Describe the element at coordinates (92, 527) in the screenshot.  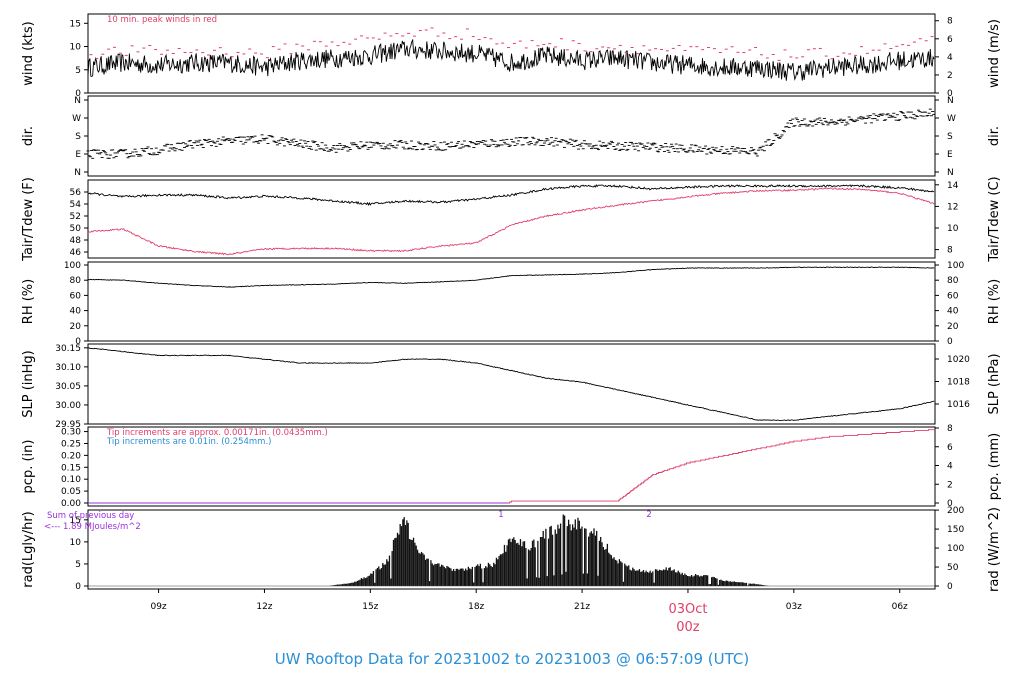
I see `radiation-note-total: <--- 1.89 MJoules/m^2` at that location.